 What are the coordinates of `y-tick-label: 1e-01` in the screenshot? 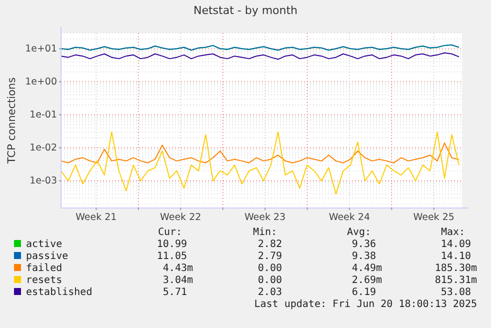 It's located at (43, 114).